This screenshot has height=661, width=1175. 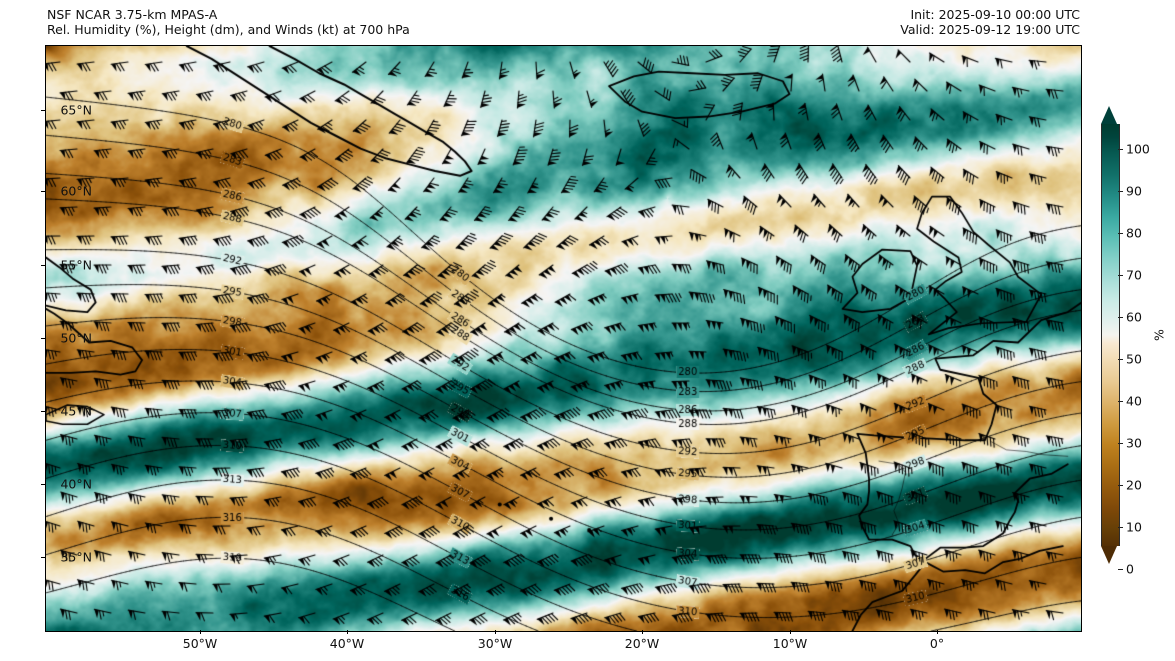 I want to click on model-name: NSF NCAR 3.75-km MPAS-A, so click(x=132, y=14).